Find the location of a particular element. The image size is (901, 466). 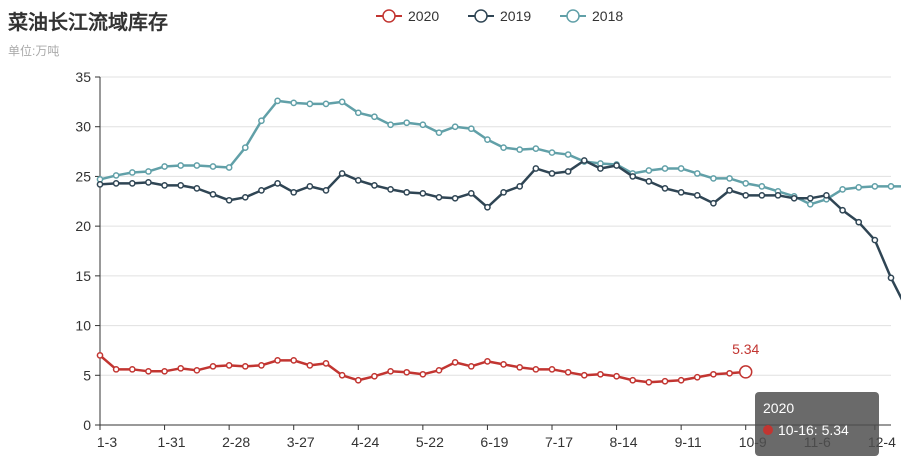

legend: 2020 2019 2018 is located at coordinates (499, 16).